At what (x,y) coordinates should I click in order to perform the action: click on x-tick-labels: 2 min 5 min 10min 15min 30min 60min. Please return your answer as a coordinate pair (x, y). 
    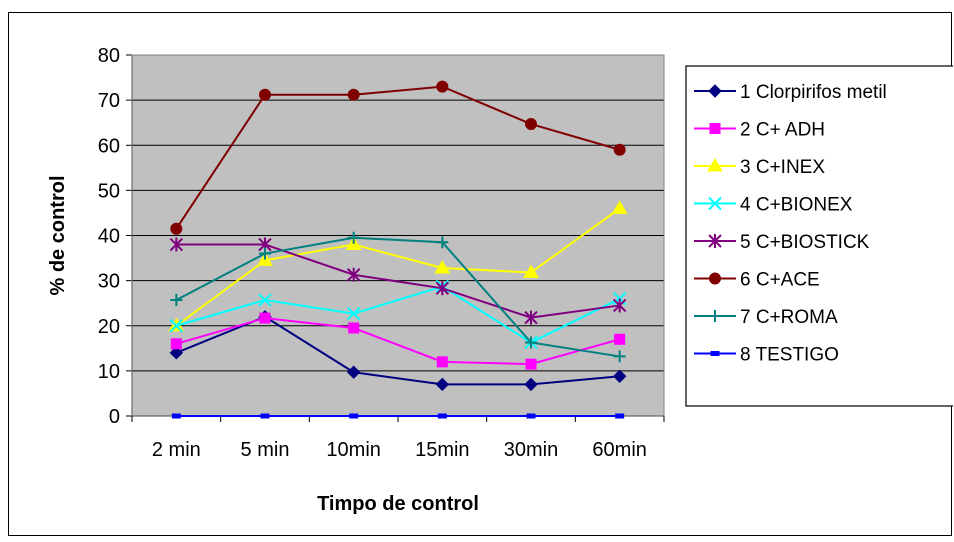
    Looking at the image, I should click on (399, 450).